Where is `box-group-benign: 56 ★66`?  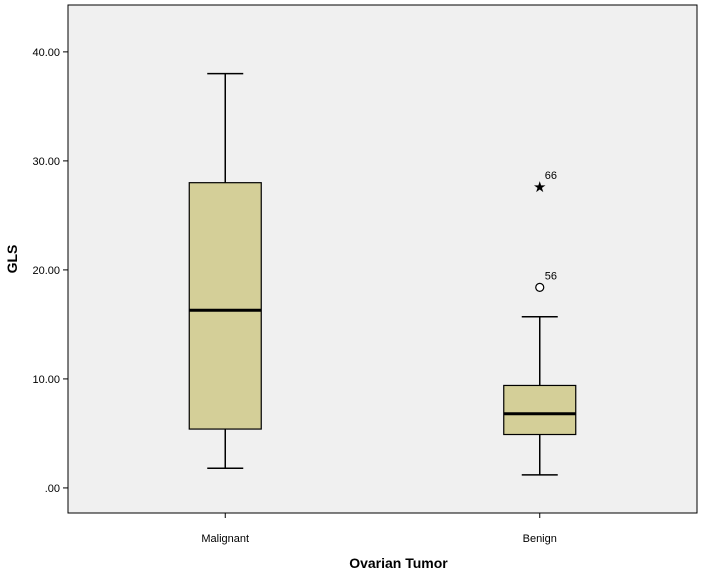 box-group-benign: 56 ★66 is located at coordinates (540, 323).